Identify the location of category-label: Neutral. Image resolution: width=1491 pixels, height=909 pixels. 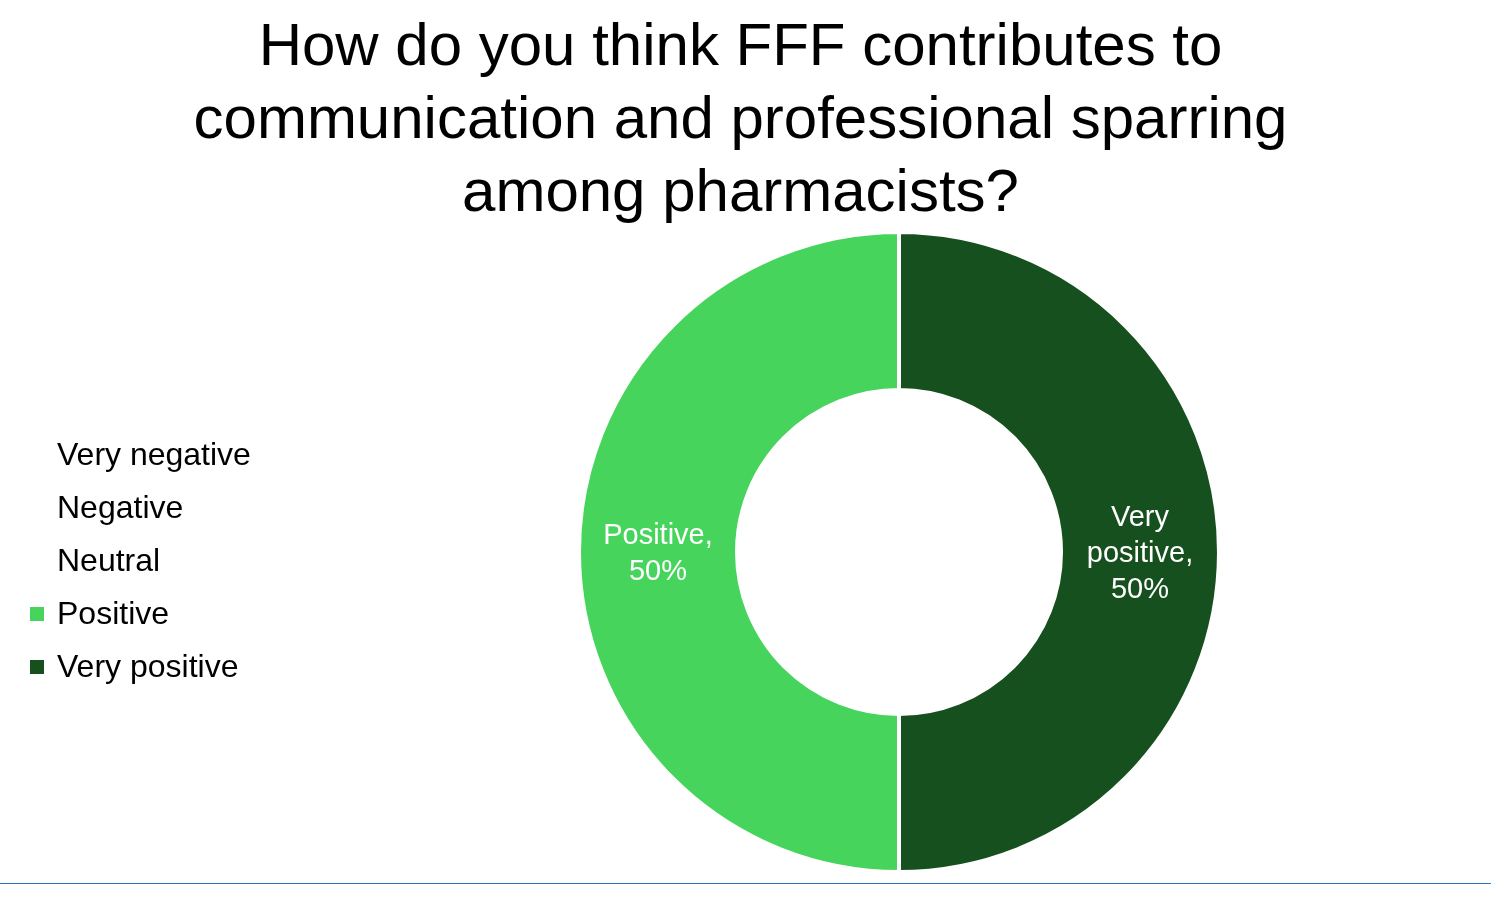
(109, 560).